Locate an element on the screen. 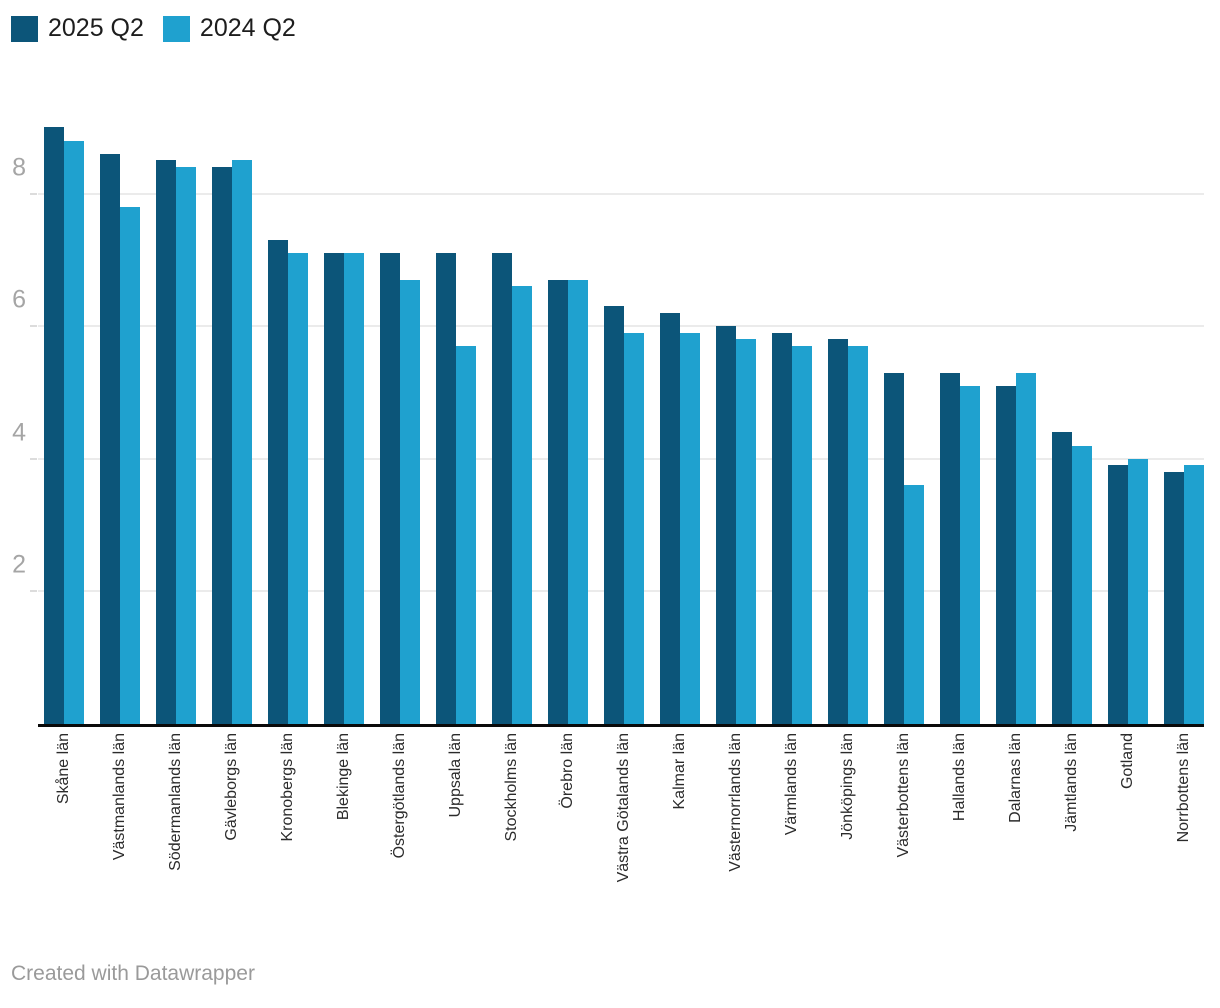 The image size is (1220, 1008). x-axis-label: Gotland is located at coordinates (1127, 761).